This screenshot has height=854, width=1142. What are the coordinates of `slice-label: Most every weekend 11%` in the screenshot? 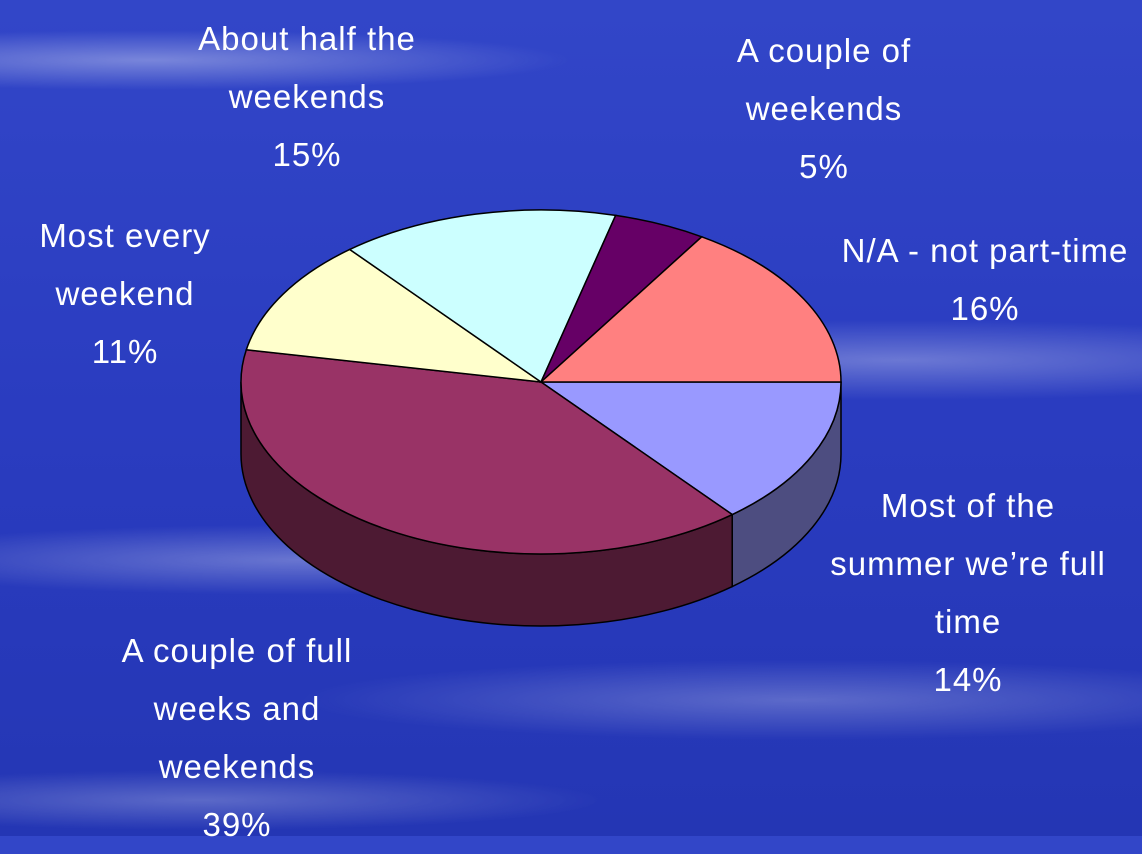 It's located at (125, 294).